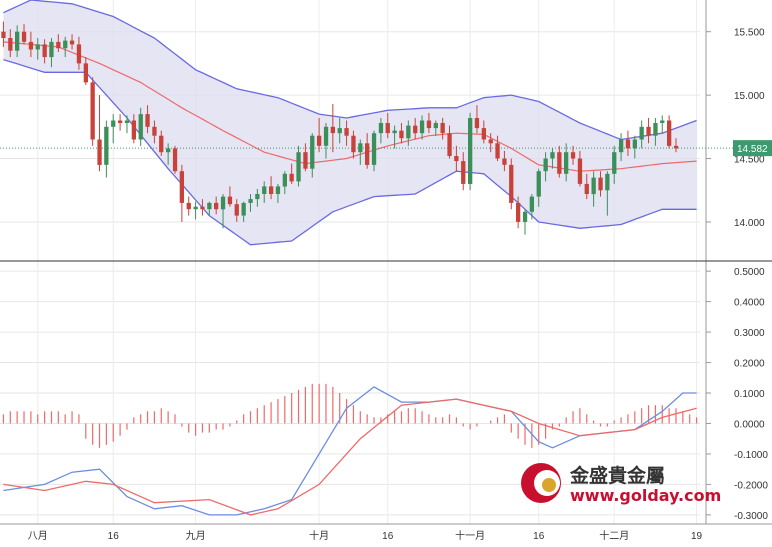  What do you see at coordinates (697, 536) in the screenshot?
I see `x-tick-label: 19` at bounding box center [697, 536].